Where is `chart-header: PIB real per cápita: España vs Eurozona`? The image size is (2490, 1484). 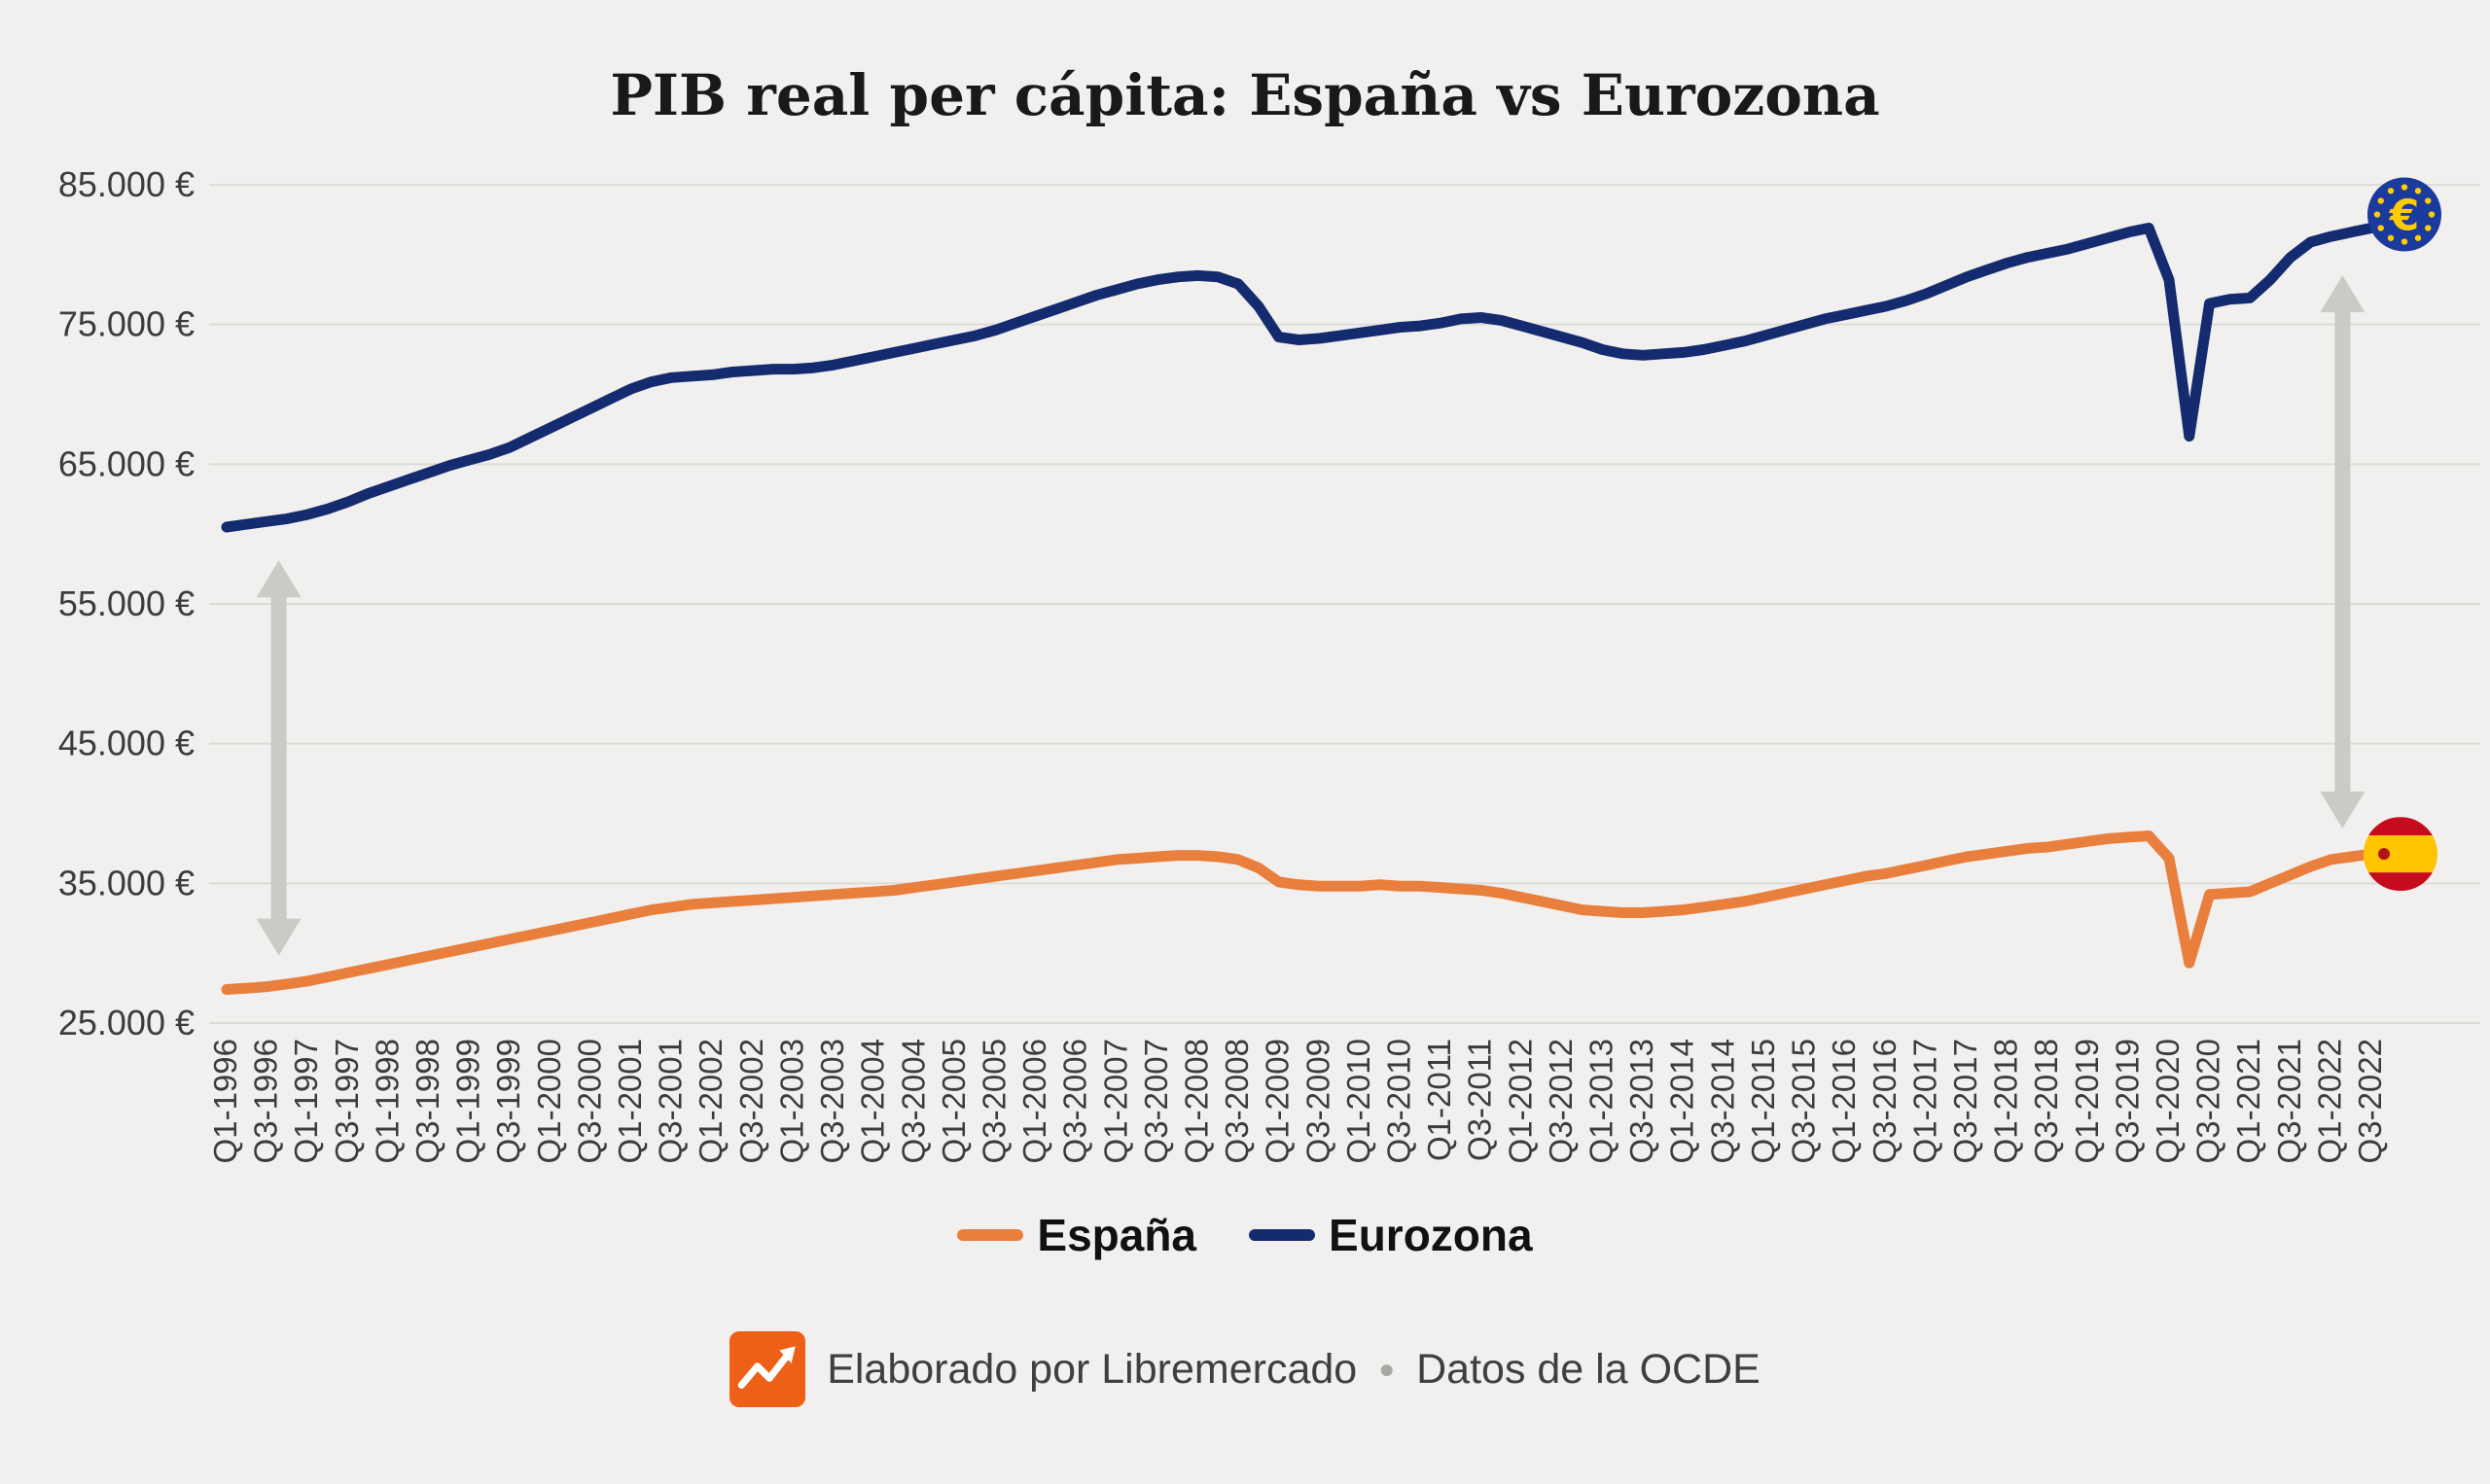
chart-header: PIB real per cápita: España vs Eurozona is located at coordinates (1245, 64).